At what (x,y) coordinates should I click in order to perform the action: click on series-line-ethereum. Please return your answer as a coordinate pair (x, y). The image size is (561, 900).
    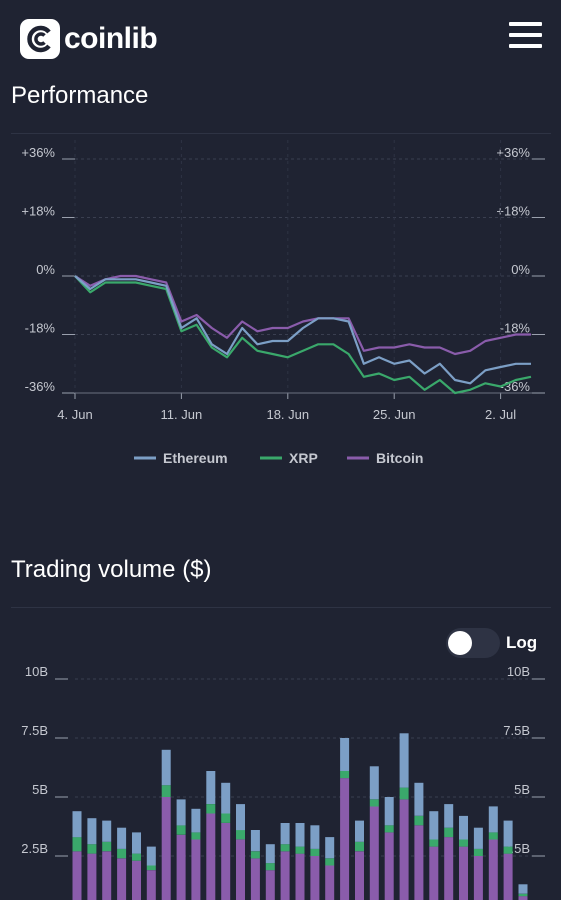
    Looking at the image, I should click on (302, 330).